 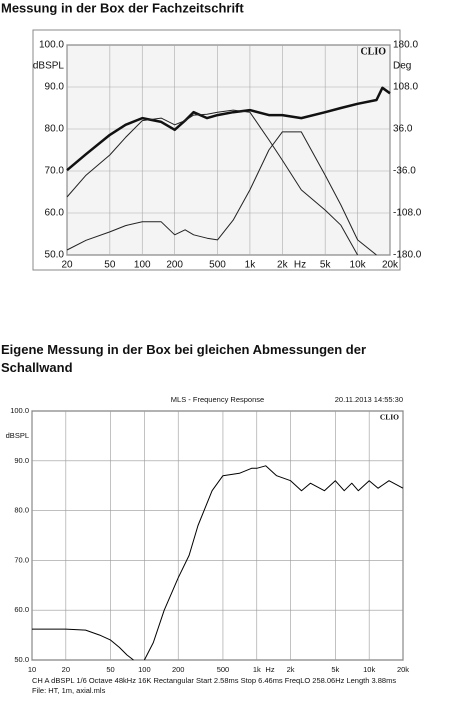 What do you see at coordinates (405, 87) in the screenshot?
I see `y2-tick-label: 108.0` at bounding box center [405, 87].